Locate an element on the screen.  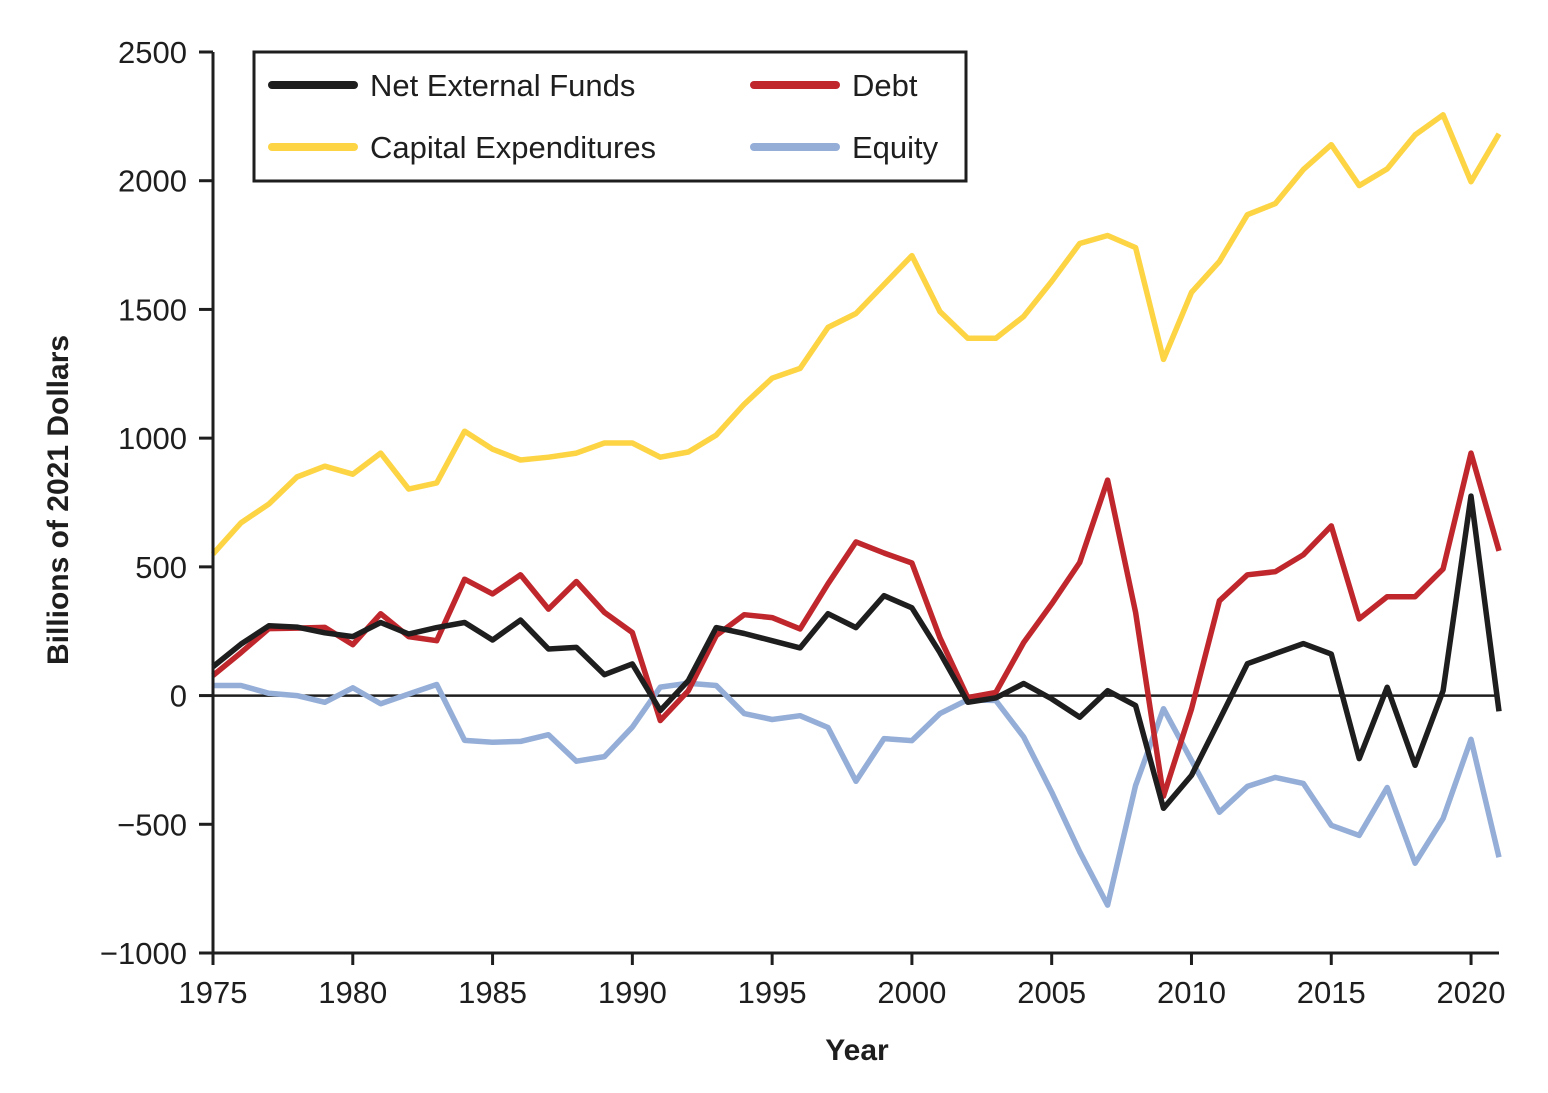
legend-item-equity: Equity is located at coordinates (844, 147).